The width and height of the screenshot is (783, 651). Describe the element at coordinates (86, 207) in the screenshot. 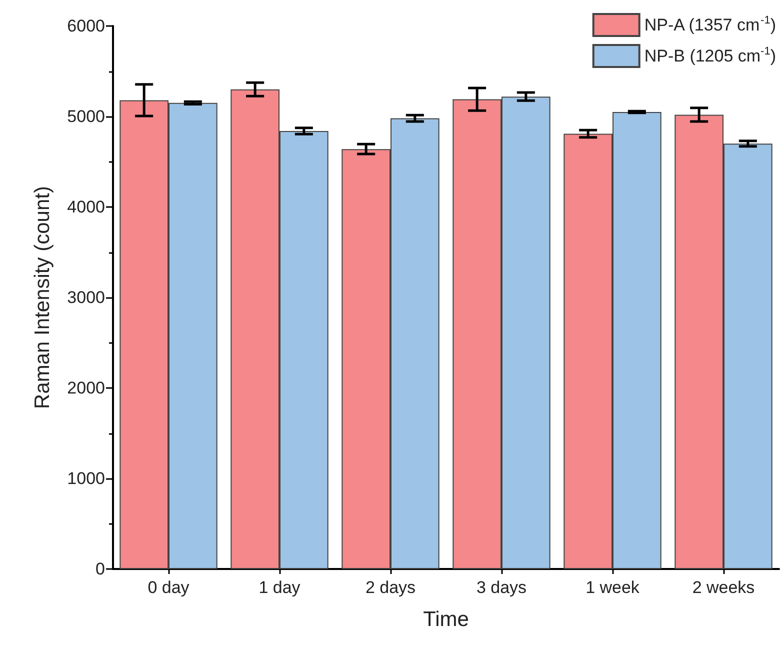

I see `y-tick-label: 4000` at that location.